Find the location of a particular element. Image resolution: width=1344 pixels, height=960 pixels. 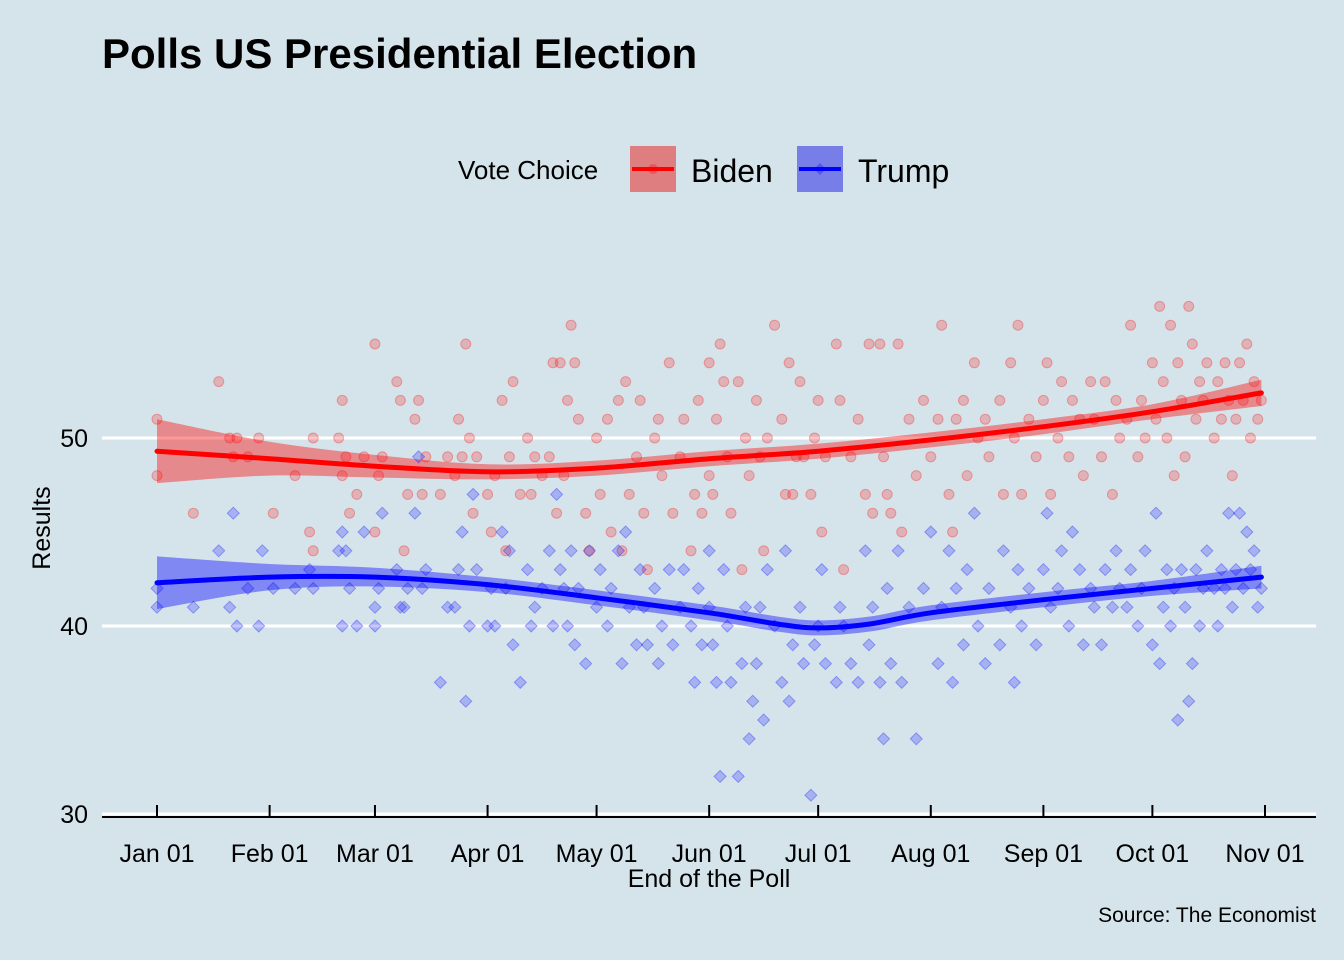

legend-label-biden: Biden is located at coordinates (732, 171).